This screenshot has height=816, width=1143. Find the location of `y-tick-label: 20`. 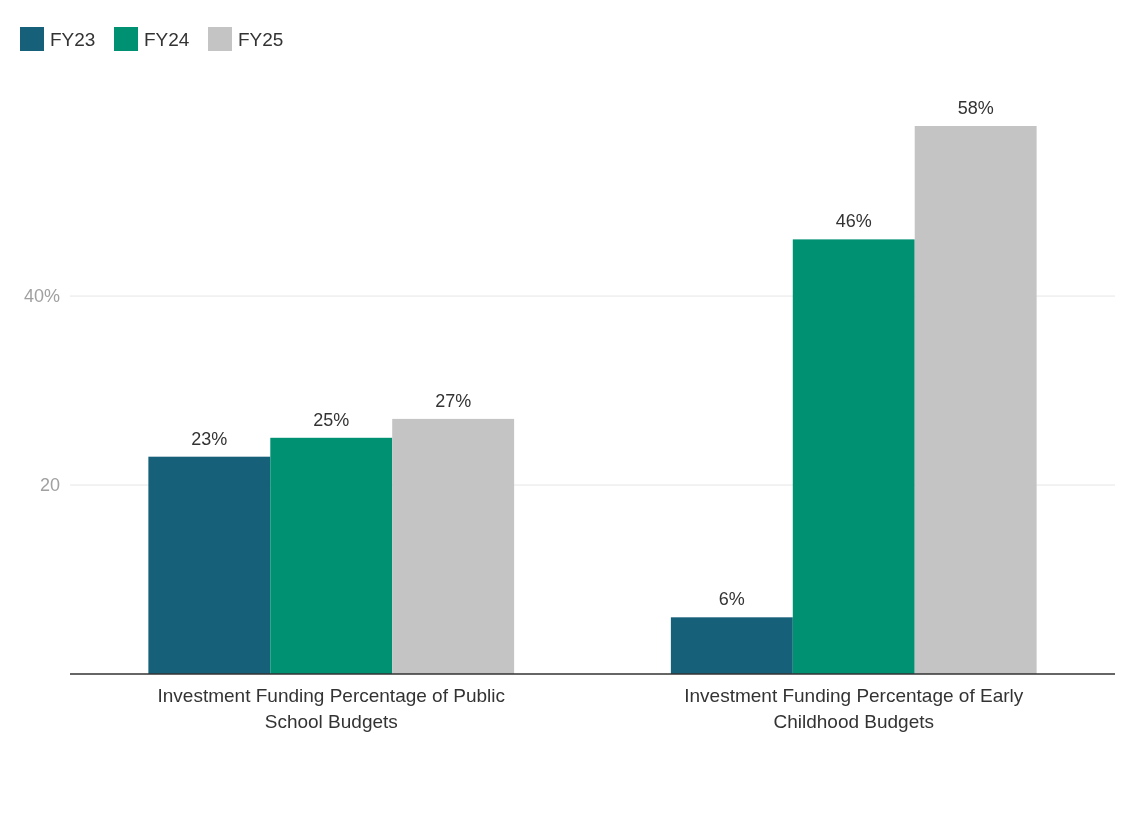

y-tick-label: 20 is located at coordinates (49, 485).